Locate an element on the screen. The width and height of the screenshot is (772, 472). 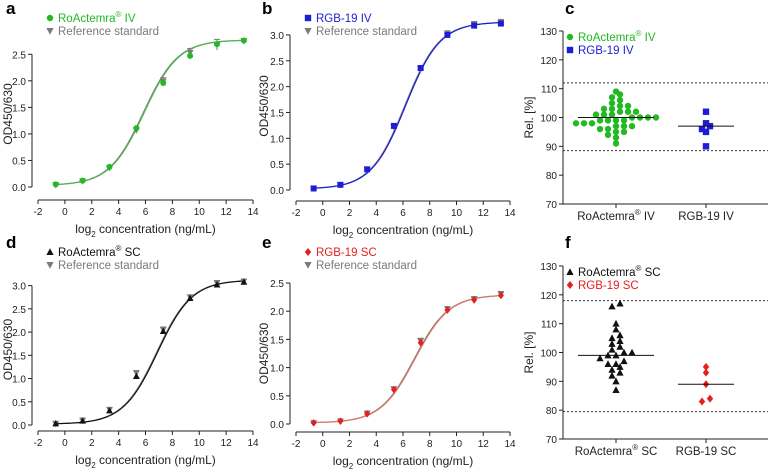
x-label-subscript: 2 is located at coordinates (351, 466).